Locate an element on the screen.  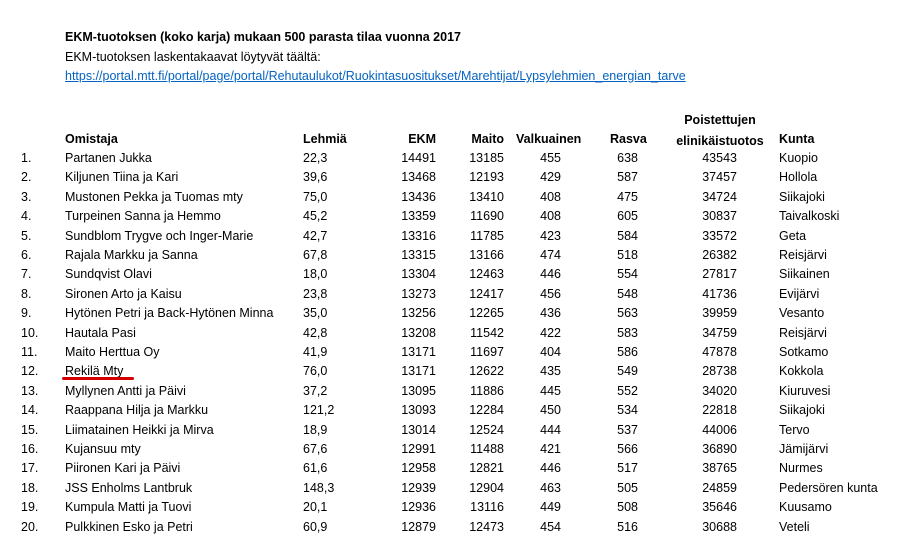
row-number: 1. is located at coordinates (26, 158).